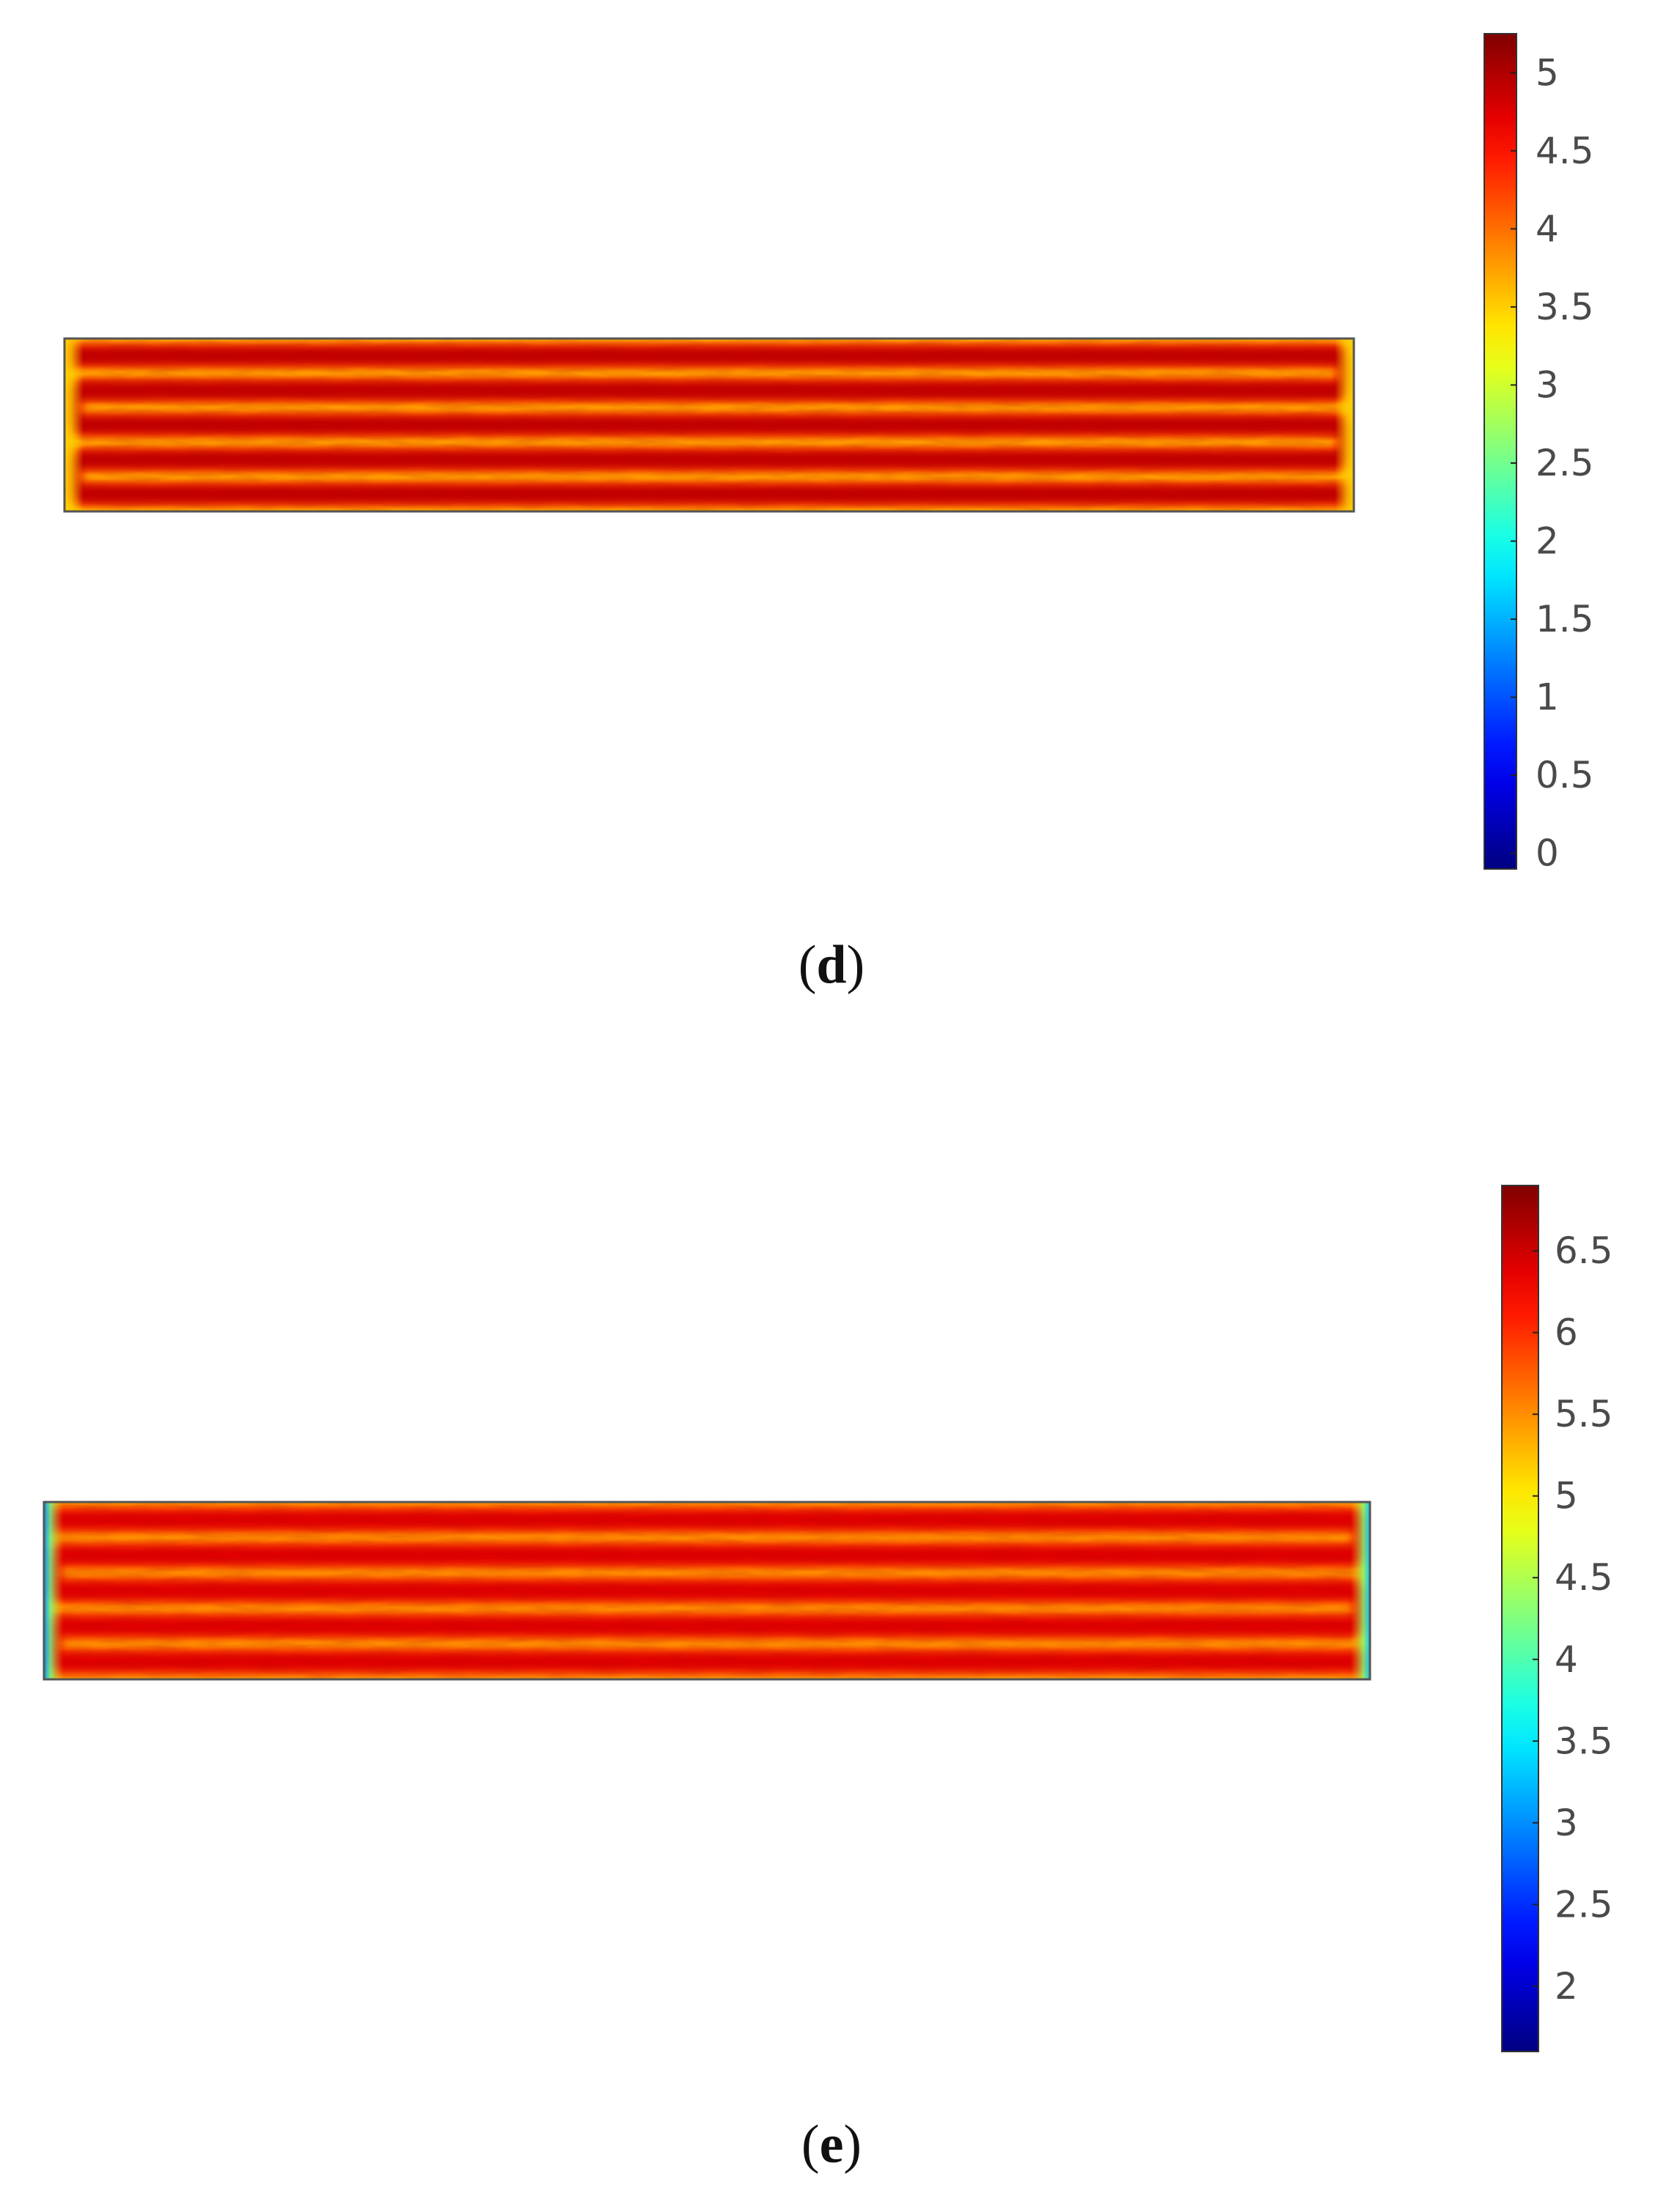 The width and height of the screenshot is (1663, 2212). Describe the element at coordinates (1547, 697) in the screenshot. I see `colorbar-tick-label: 1` at that location.